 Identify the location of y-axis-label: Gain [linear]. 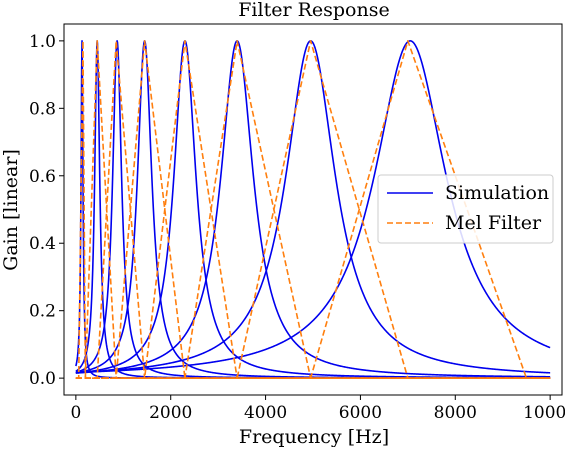
(11, 210).